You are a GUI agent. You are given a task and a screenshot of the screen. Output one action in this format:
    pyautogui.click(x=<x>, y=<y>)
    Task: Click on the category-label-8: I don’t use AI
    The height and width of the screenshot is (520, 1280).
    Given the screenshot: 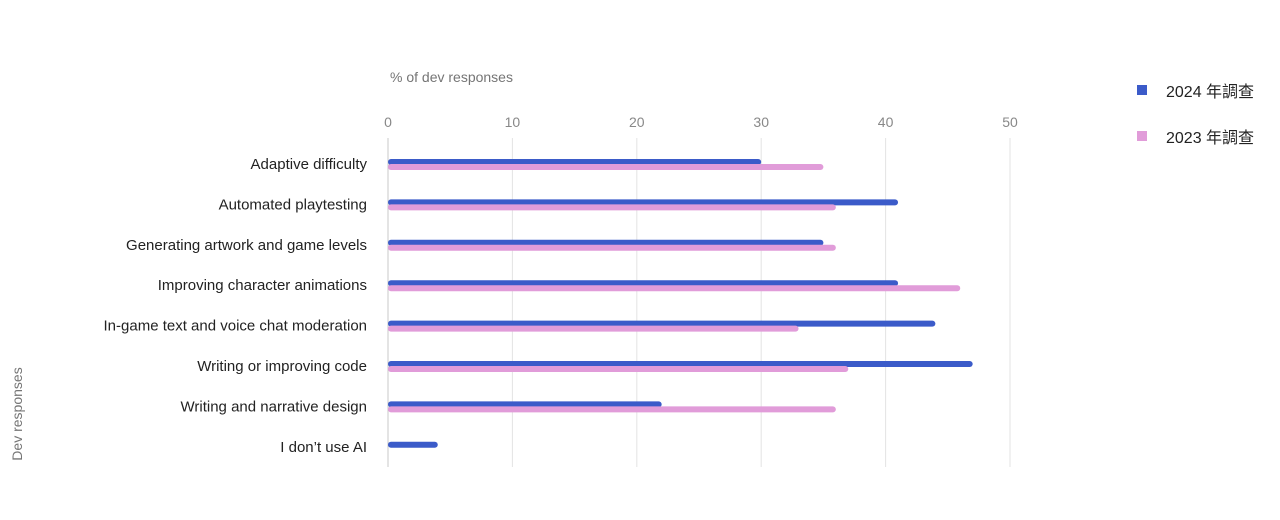 What is the action you would take?
    pyautogui.click(x=323, y=447)
    